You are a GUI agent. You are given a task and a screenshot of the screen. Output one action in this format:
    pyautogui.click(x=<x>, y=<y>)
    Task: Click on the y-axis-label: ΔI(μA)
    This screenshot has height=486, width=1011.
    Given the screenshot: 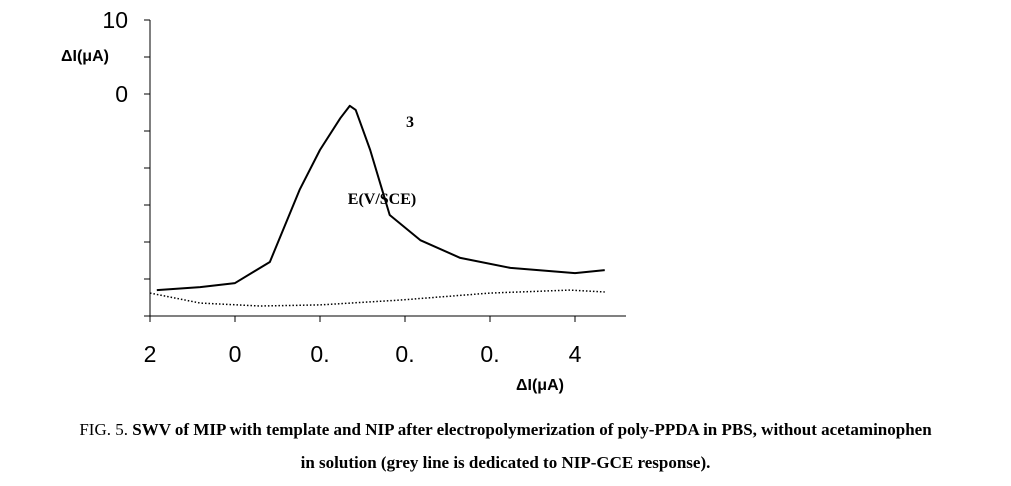 What is the action you would take?
    pyautogui.click(x=85, y=56)
    